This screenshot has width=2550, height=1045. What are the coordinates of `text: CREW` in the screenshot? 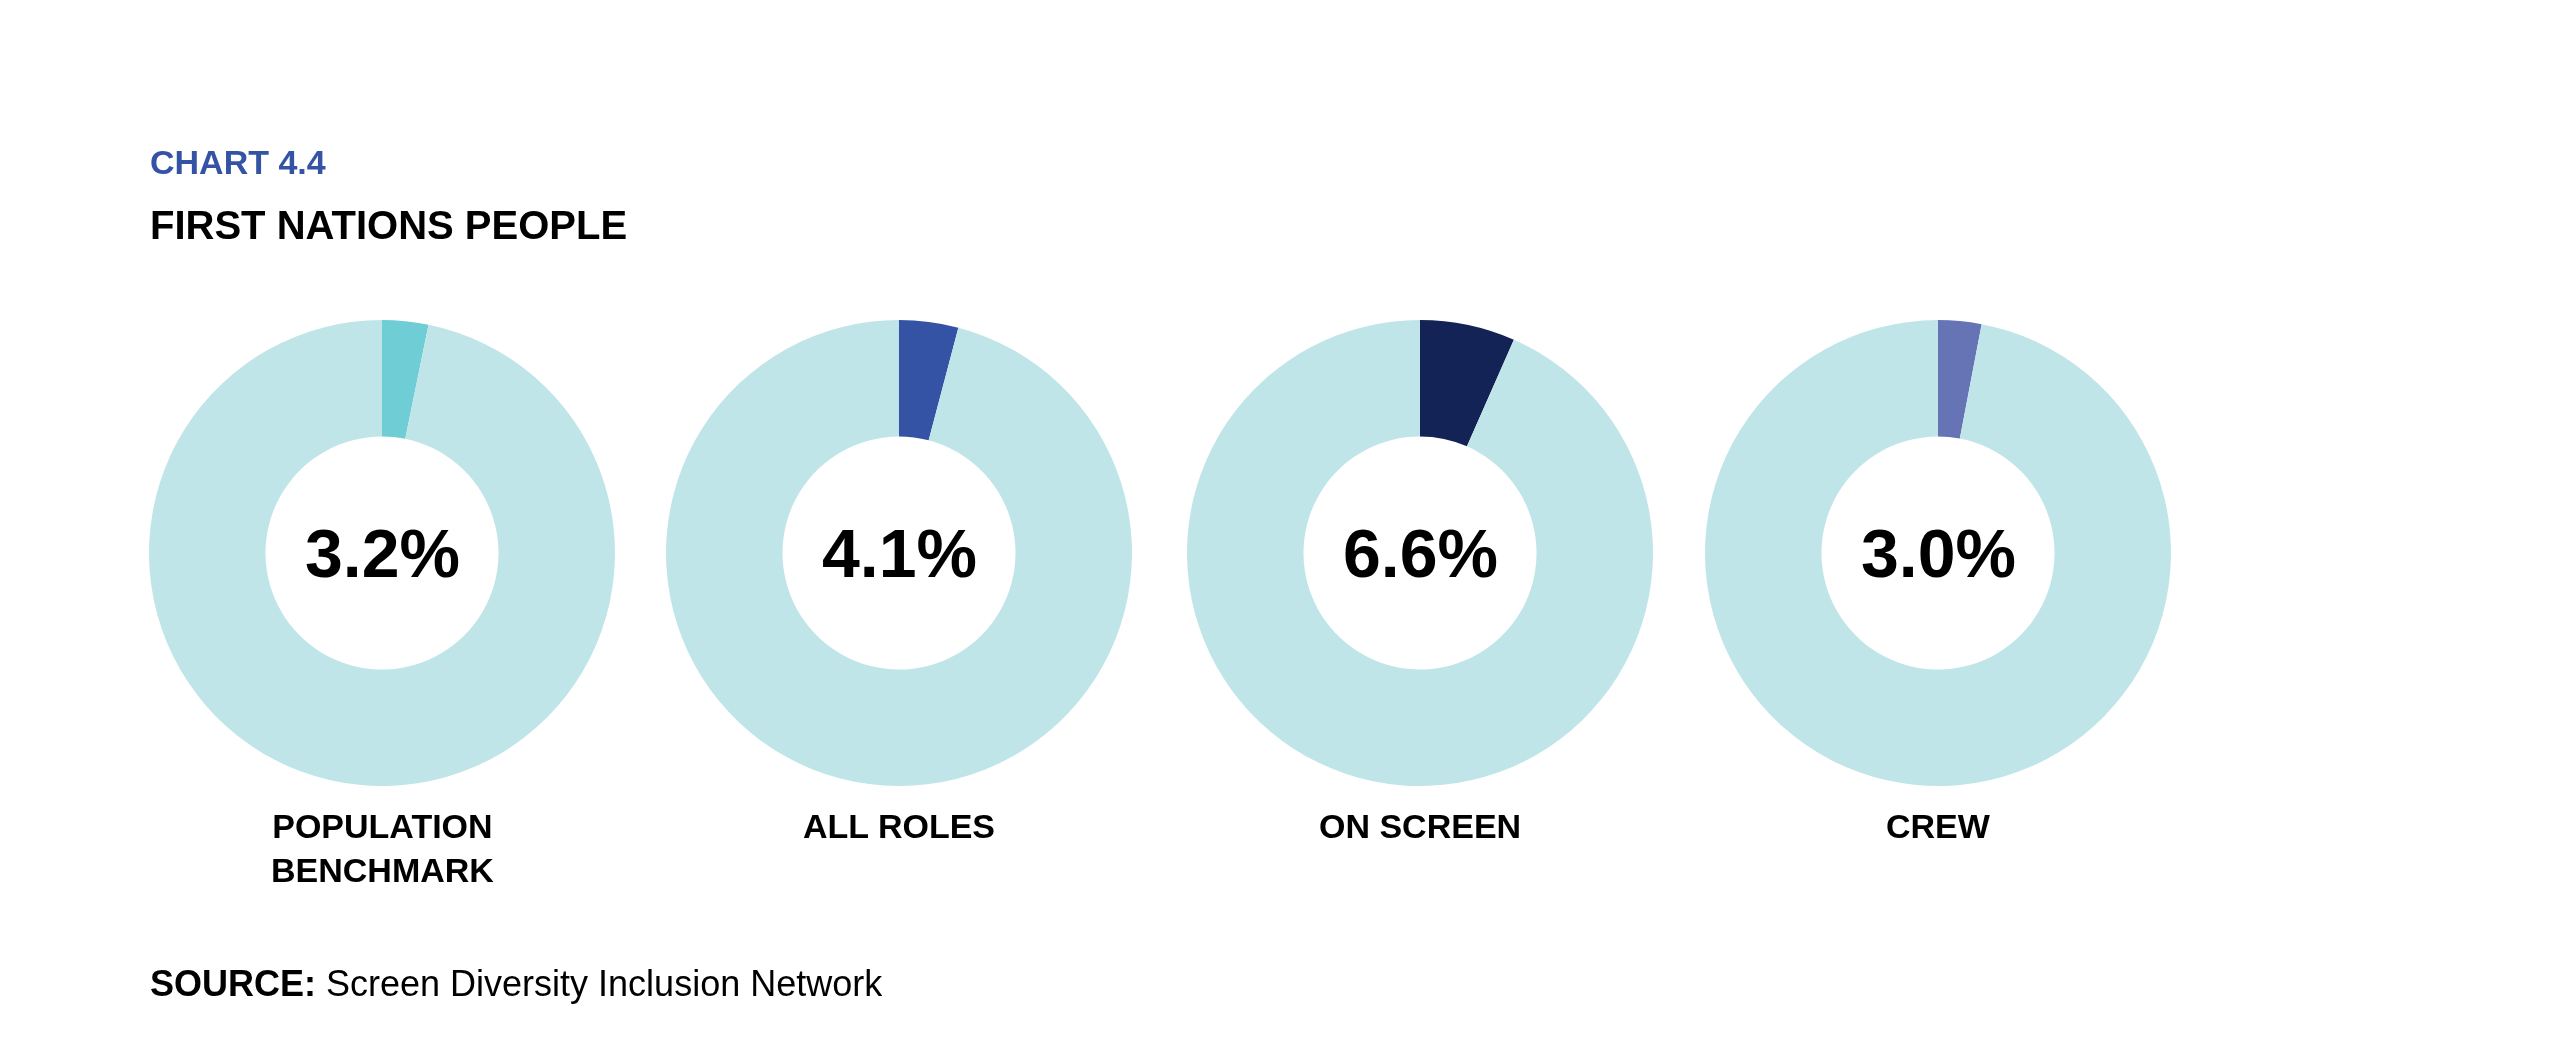 It's located at (1938, 826).